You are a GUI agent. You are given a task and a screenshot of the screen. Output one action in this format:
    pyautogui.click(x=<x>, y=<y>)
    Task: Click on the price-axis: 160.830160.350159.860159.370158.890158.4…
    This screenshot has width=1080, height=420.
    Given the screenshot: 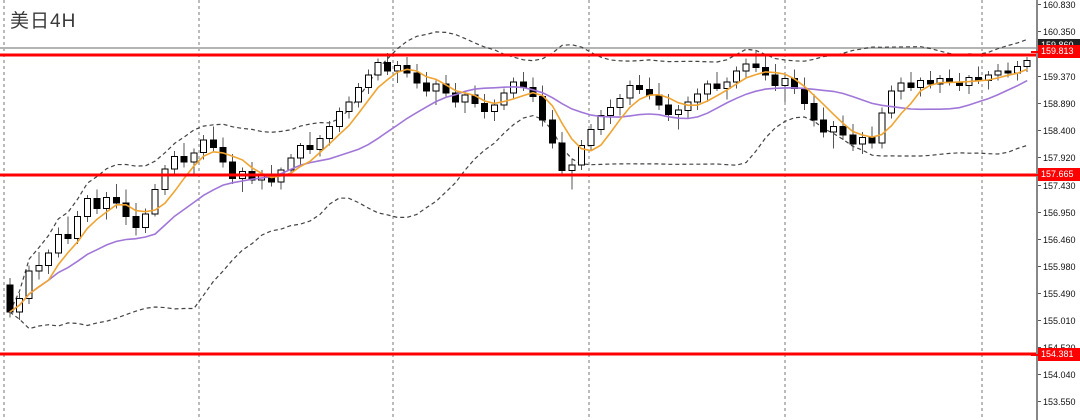 What is the action you would take?
    pyautogui.click(x=1055, y=210)
    